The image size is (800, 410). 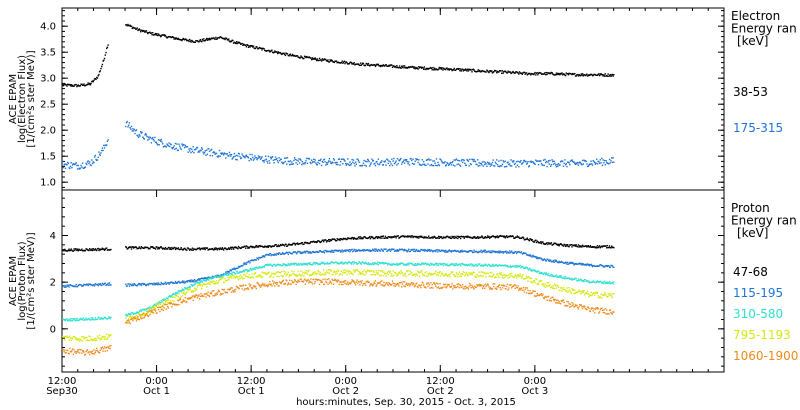 What do you see at coordinates (48, 27) in the screenshot?
I see `y-tick-label: 4.0` at bounding box center [48, 27].